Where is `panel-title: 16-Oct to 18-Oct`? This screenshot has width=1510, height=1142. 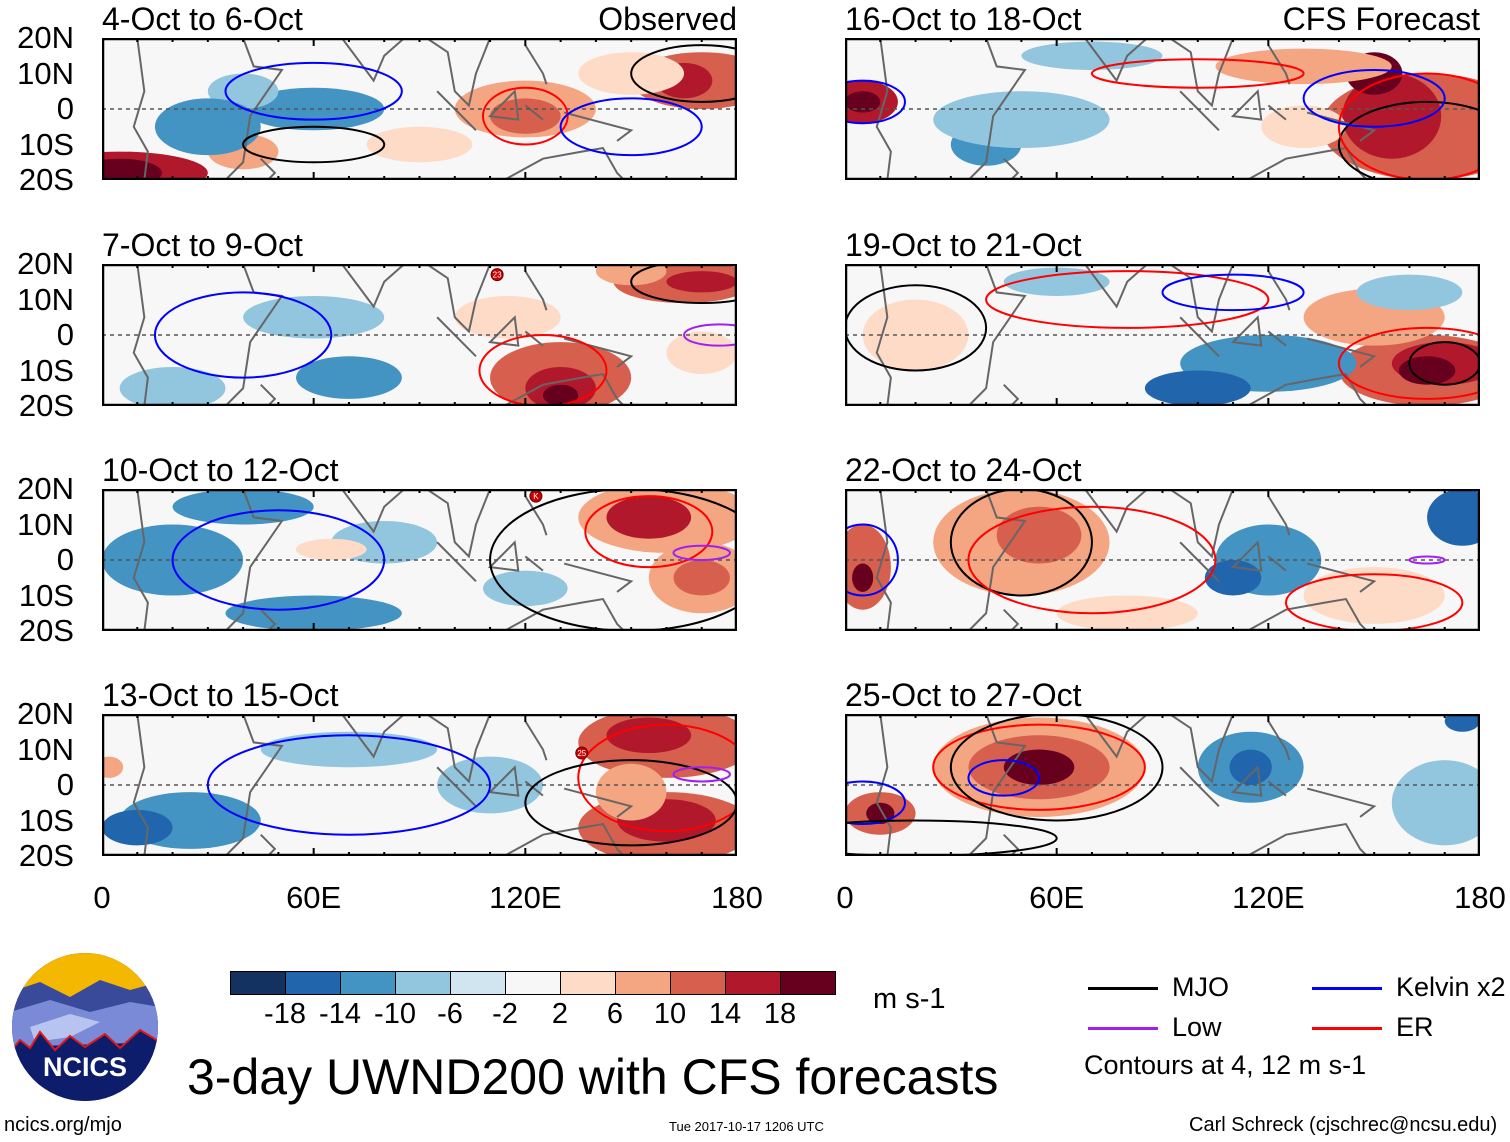 panel-title: 16-Oct to 18-Oct is located at coordinates (963, 19).